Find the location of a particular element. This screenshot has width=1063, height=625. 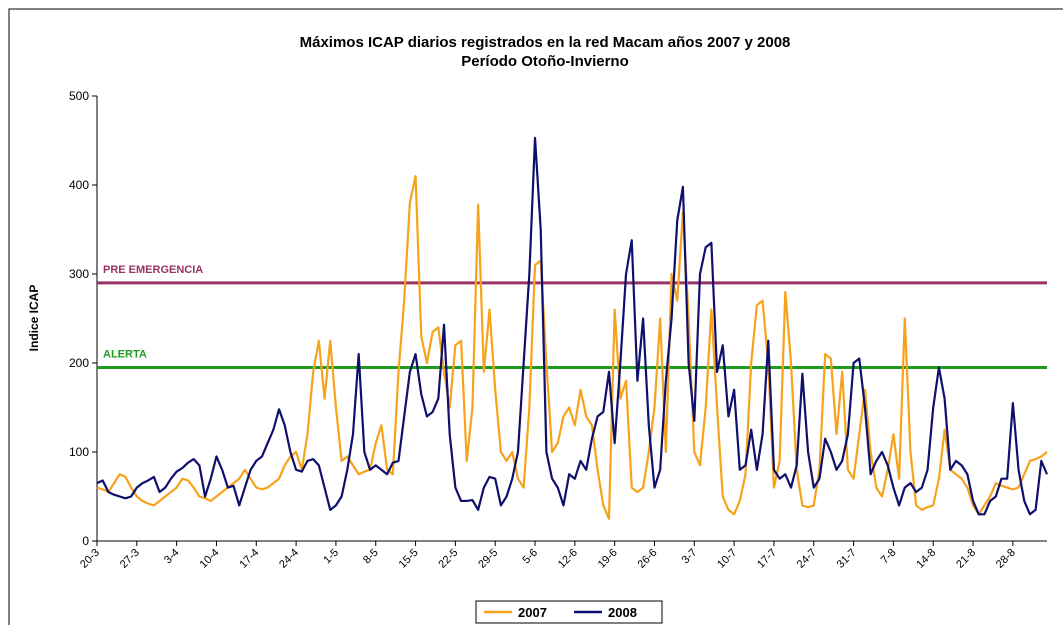

y-axis-label: Indice ICAP is located at coordinates (34, 318).